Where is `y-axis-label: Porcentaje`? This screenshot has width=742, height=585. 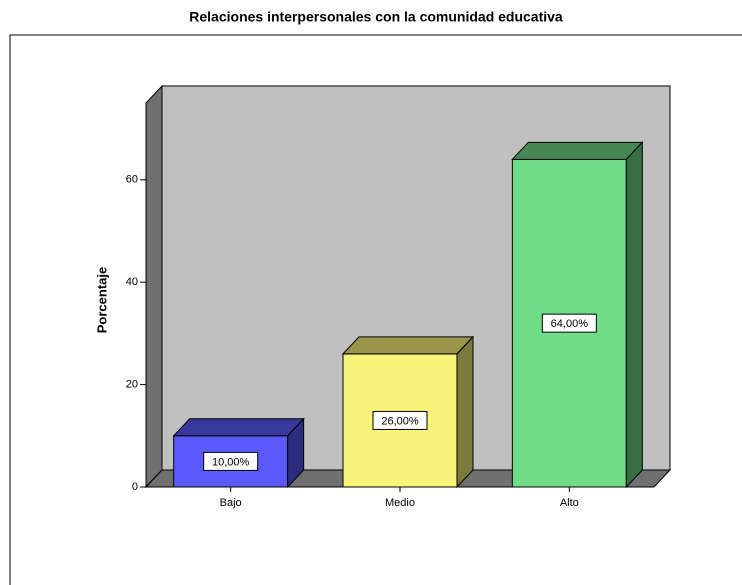
y-axis-label: Porcentaje is located at coordinates (101, 300).